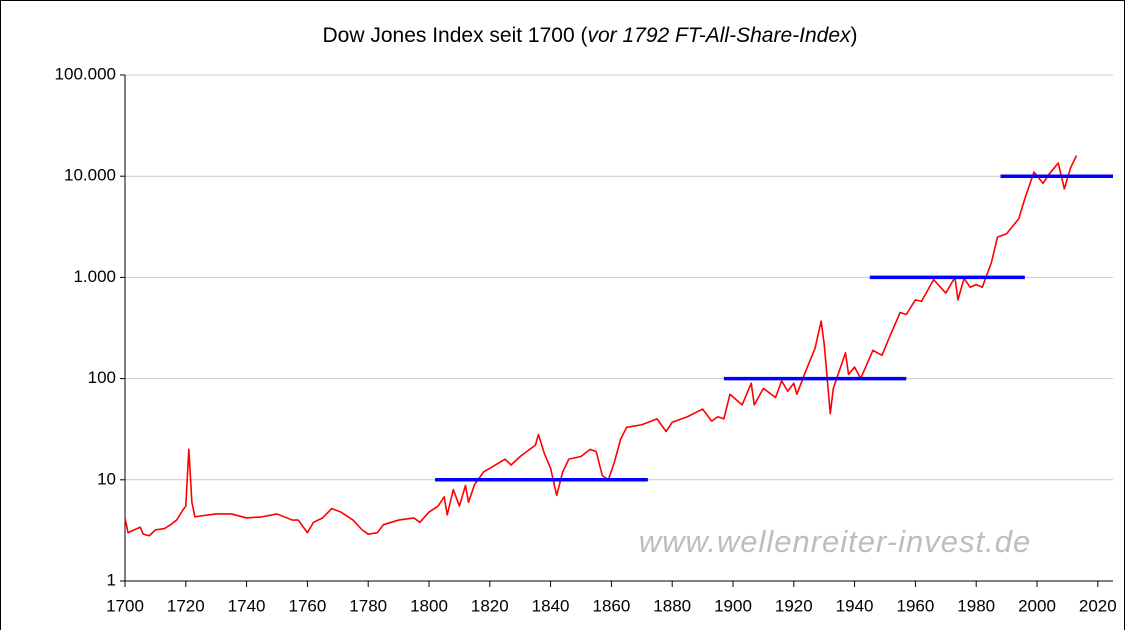  What do you see at coordinates (733, 605) in the screenshot?
I see `x-tick-label: 1900` at bounding box center [733, 605].